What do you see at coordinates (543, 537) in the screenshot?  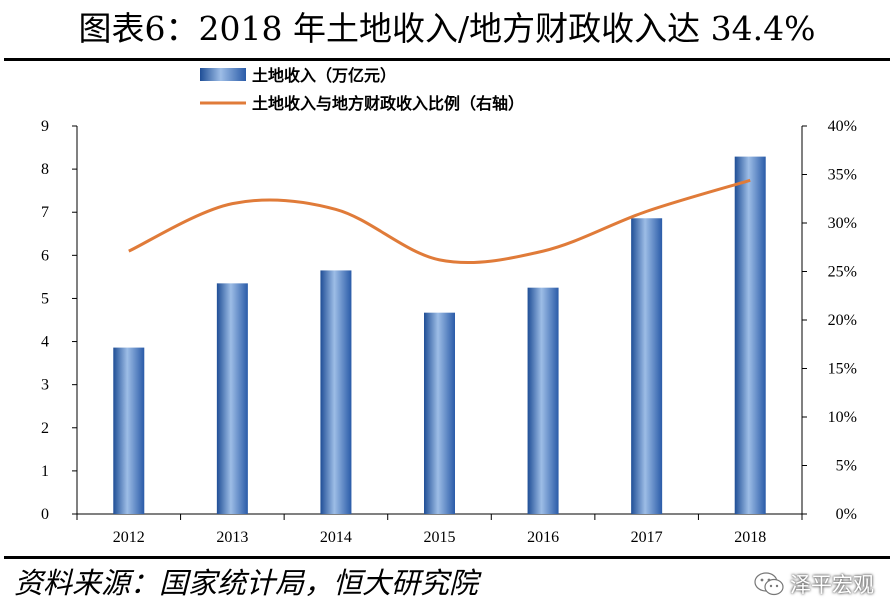 I see `x-tick-label: 2016` at bounding box center [543, 537].